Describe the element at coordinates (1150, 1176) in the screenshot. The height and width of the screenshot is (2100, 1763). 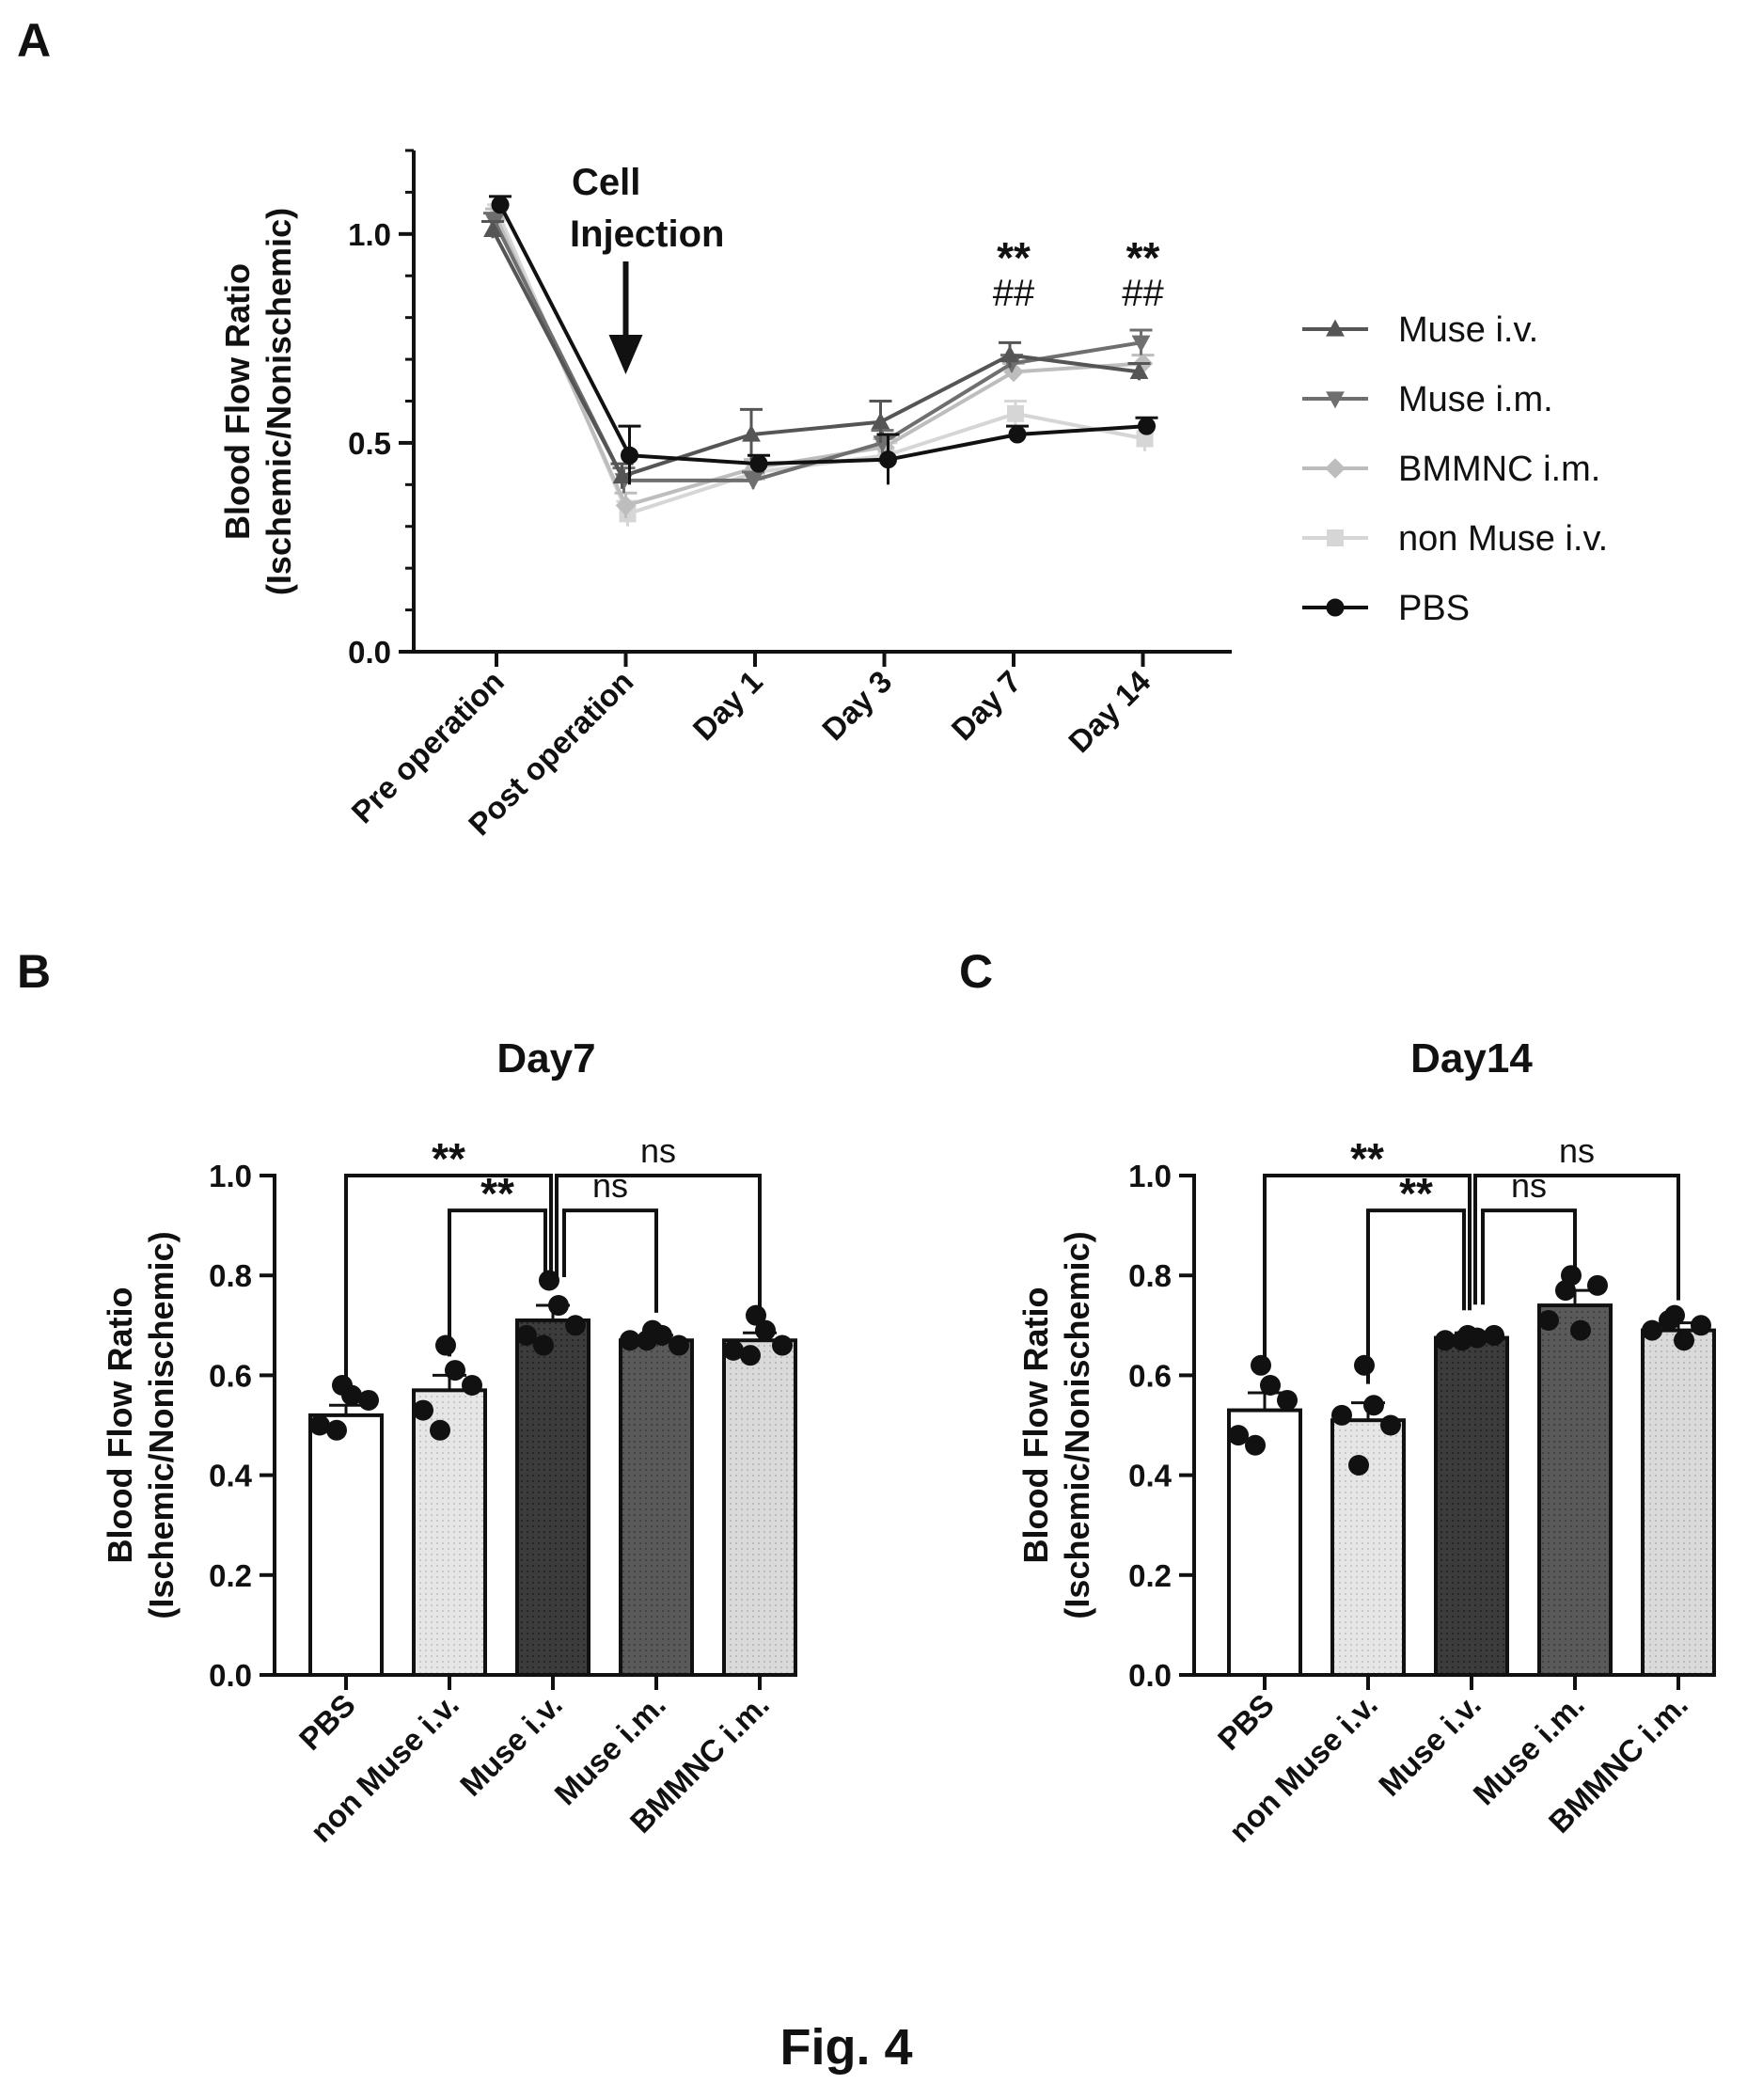
I see `panel-c-y-tick-label: 1.0` at that location.